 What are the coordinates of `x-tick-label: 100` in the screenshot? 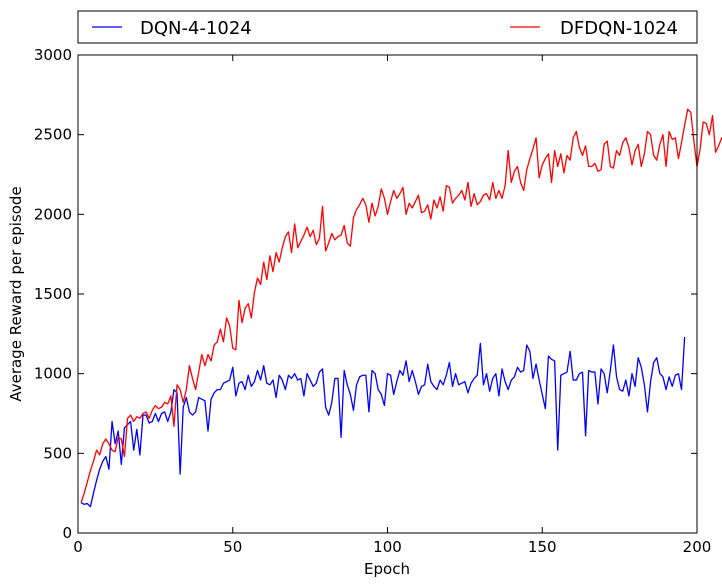 It's located at (387, 547).